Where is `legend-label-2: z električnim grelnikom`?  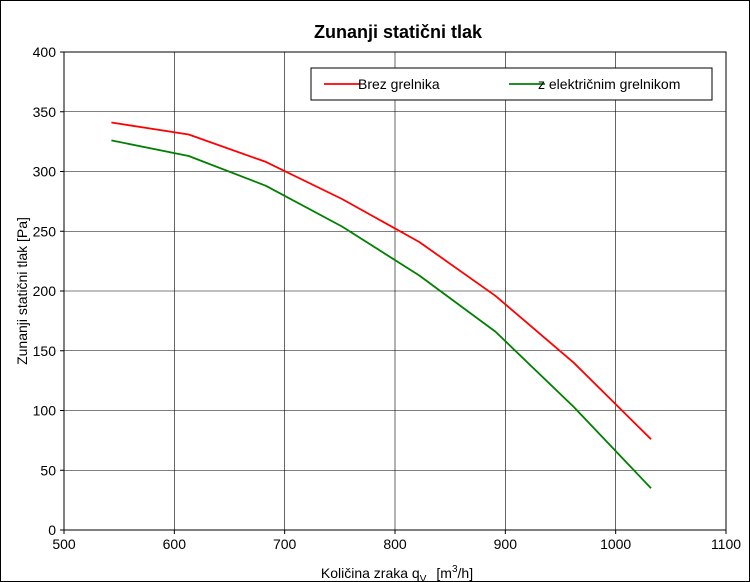
legend-label-2: z električnim grelnikom is located at coordinates (609, 84).